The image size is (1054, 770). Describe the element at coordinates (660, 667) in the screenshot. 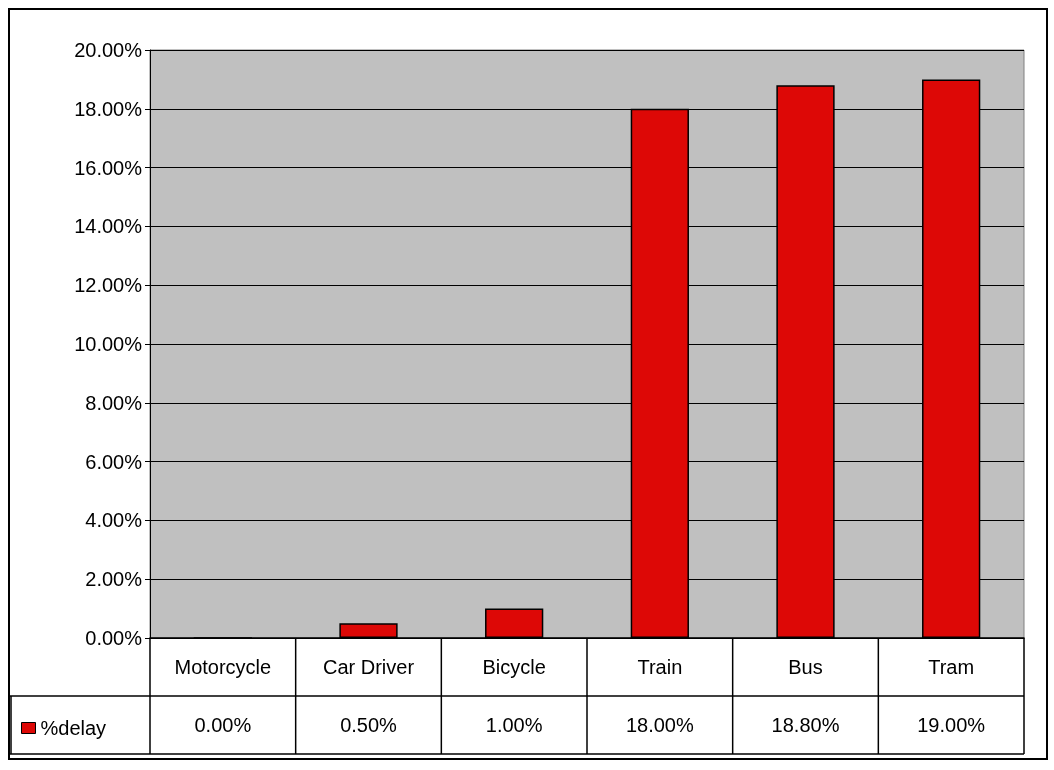

I see `x-tick-label: Train` at that location.